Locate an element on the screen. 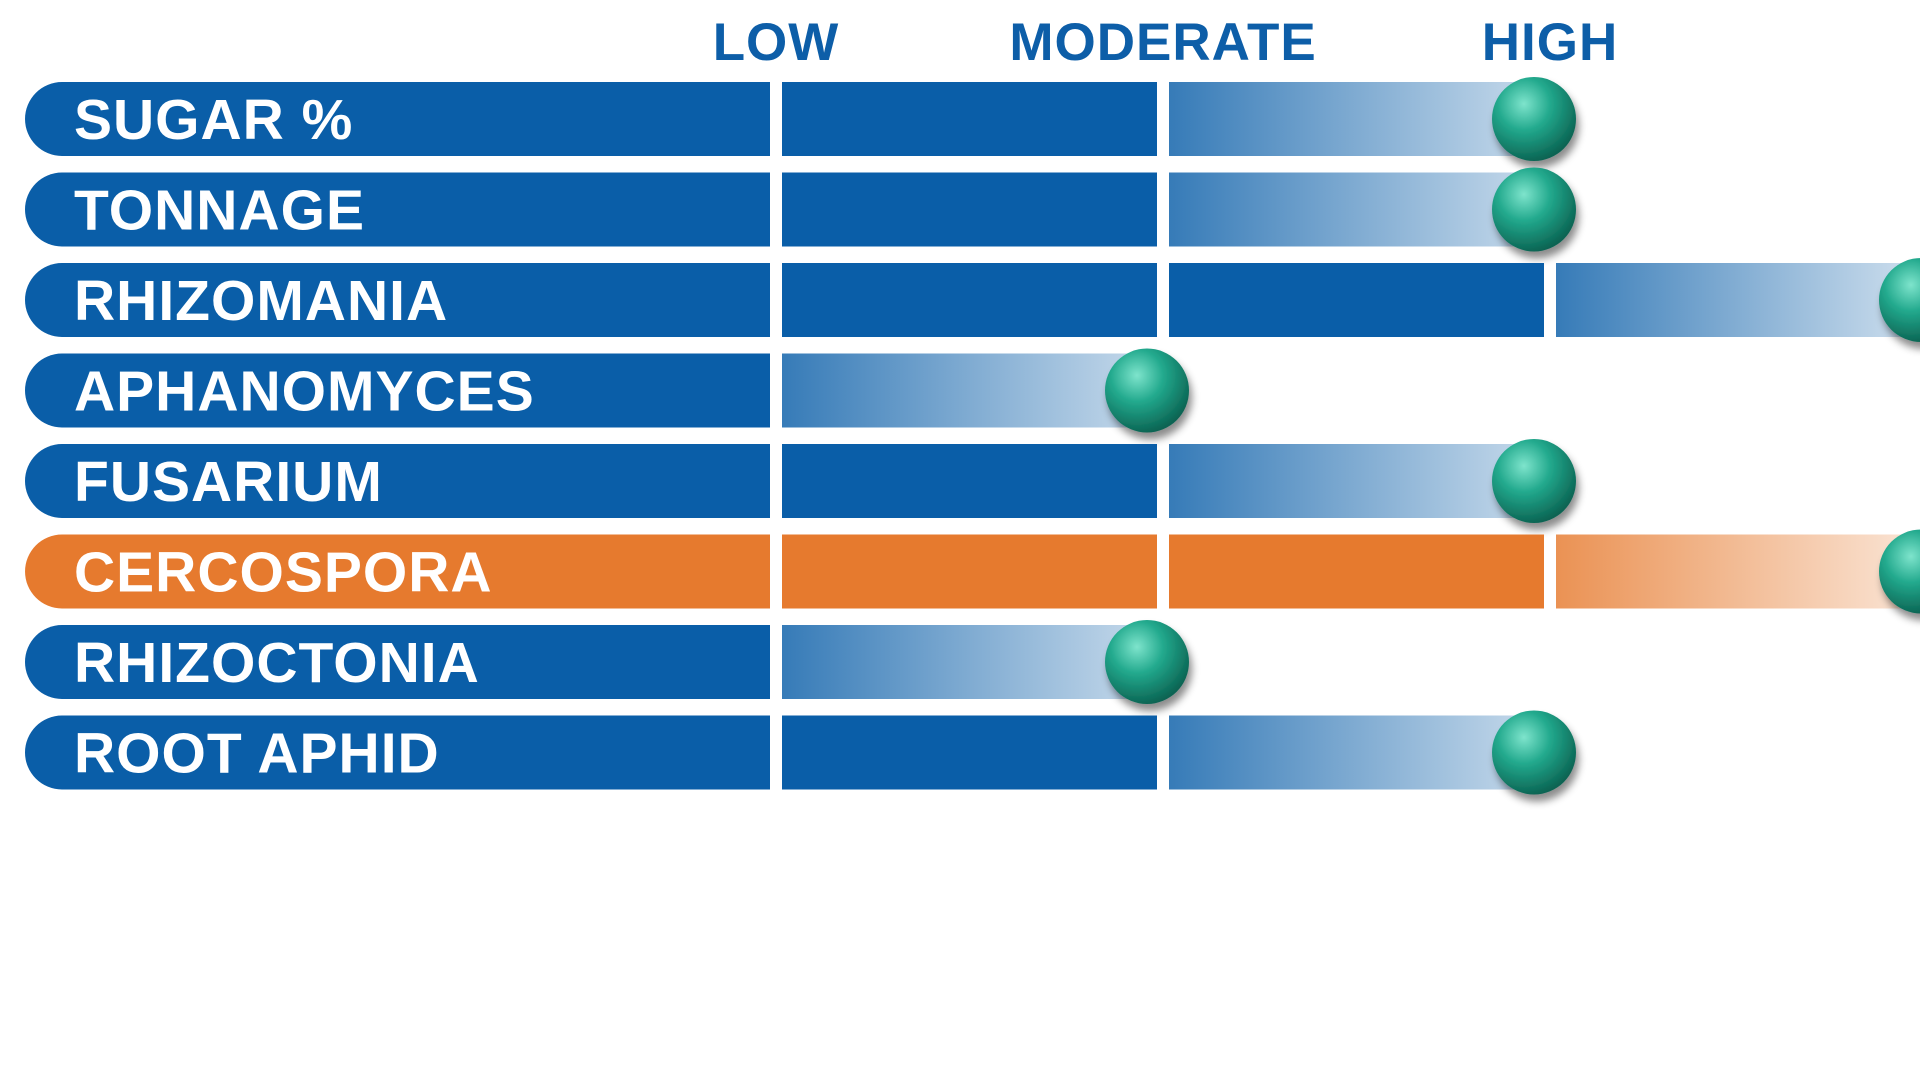 This screenshot has height=1080, width=1920. bar-label-segment-aphanomyces is located at coordinates (398, 390).